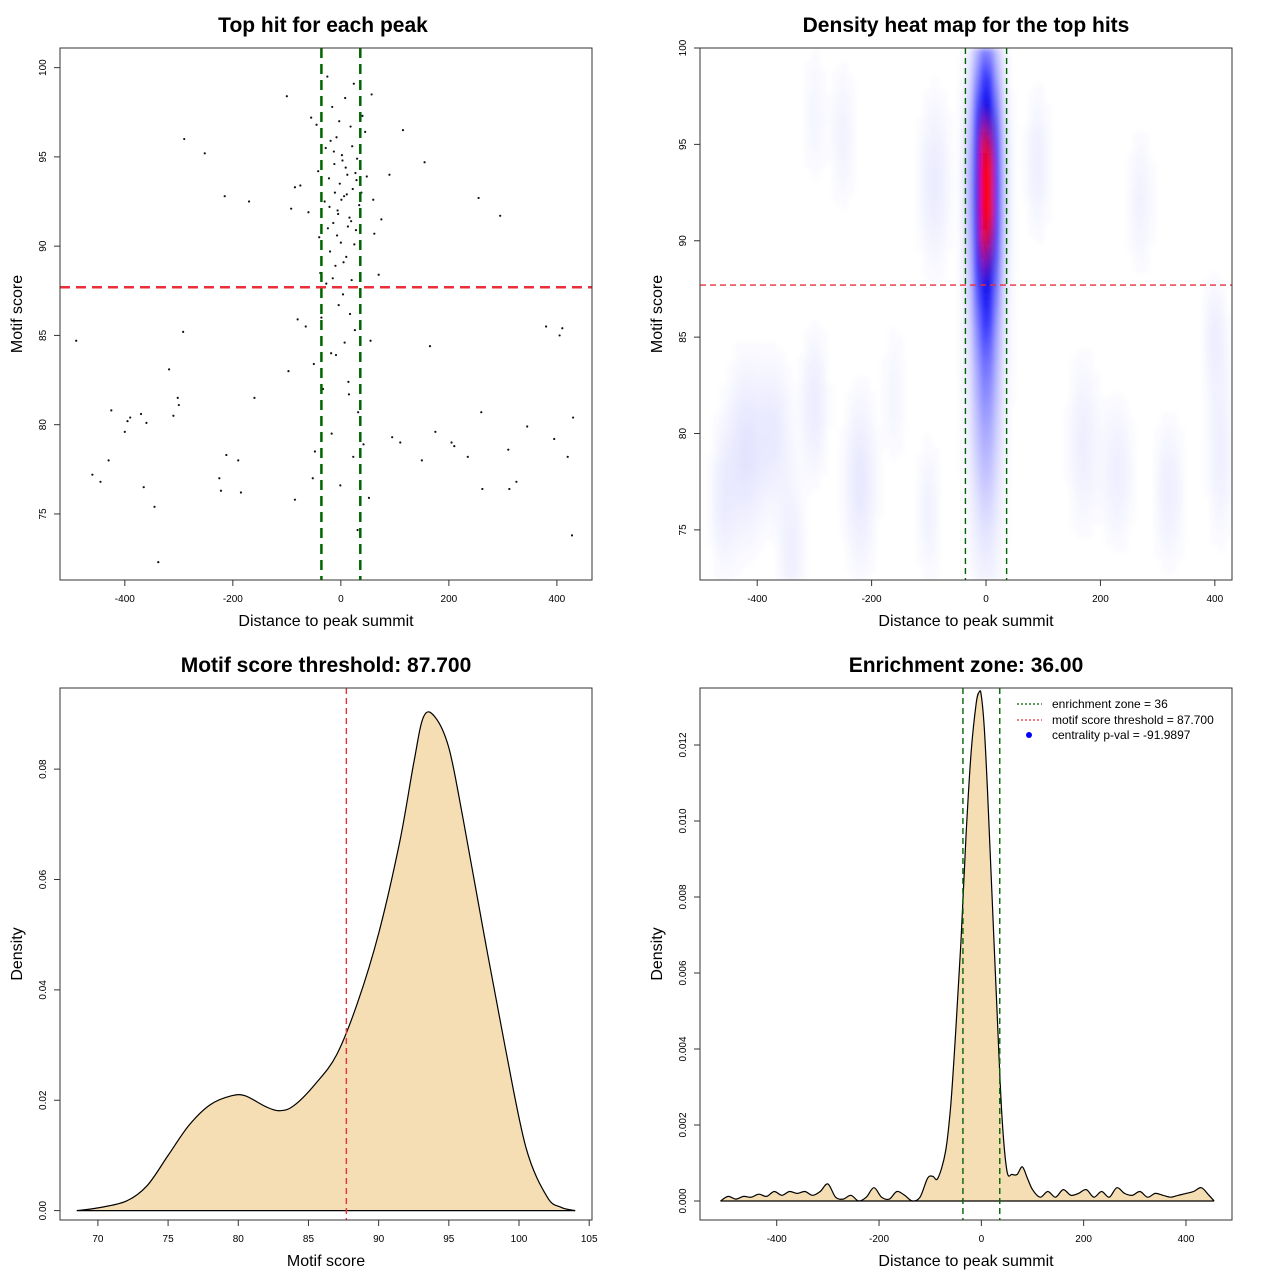 The image size is (1280, 1280). Describe the element at coordinates (43, 246) in the screenshot. I see `scatter-y-tick-label: 90` at that location.